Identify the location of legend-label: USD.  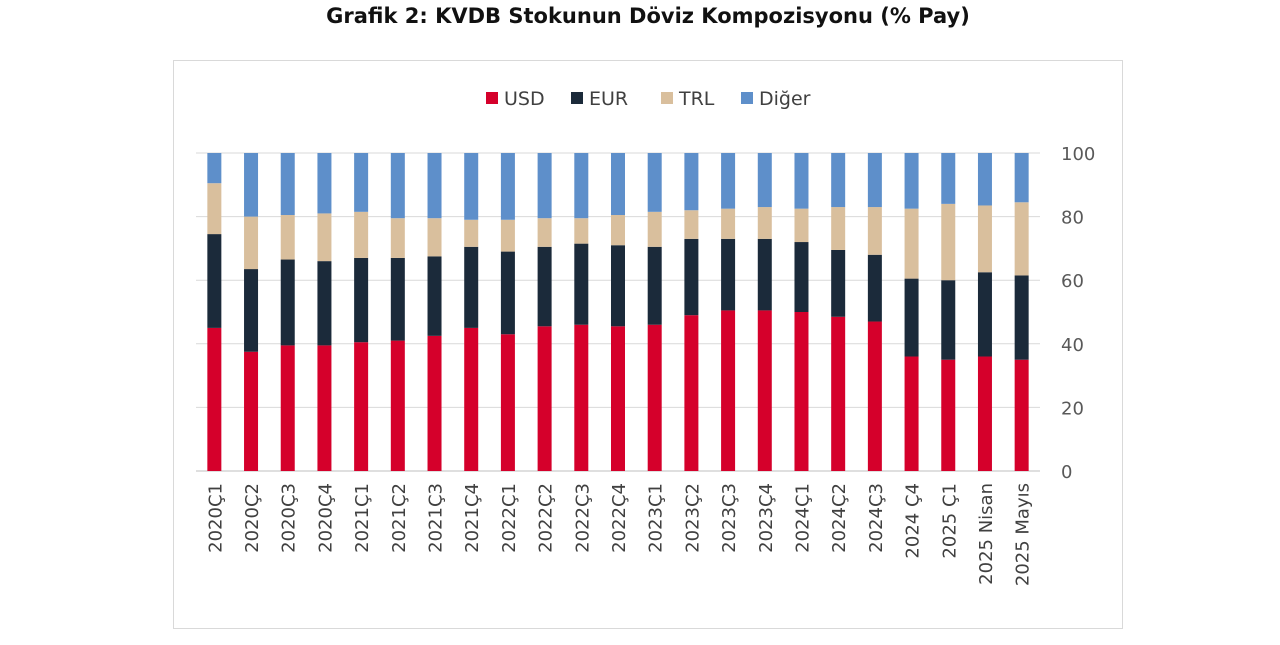
(524, 99).